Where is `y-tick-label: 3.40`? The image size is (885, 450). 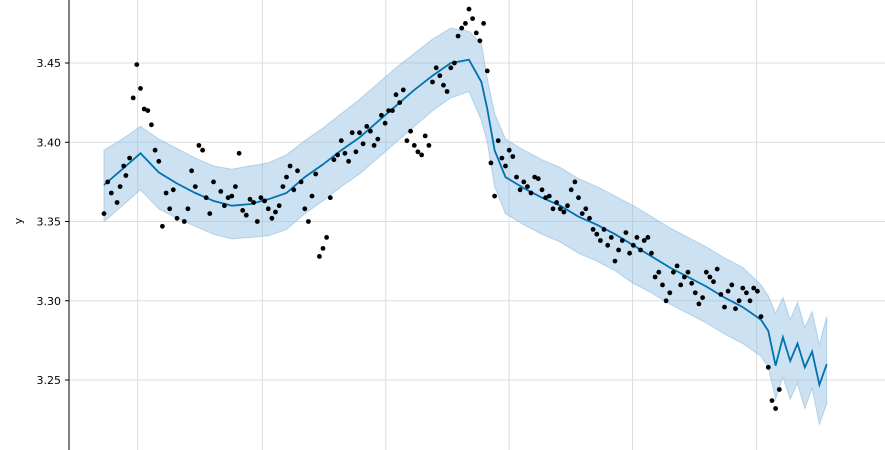
y-tick-label: 3.40 is located at coordinates (49, 142).